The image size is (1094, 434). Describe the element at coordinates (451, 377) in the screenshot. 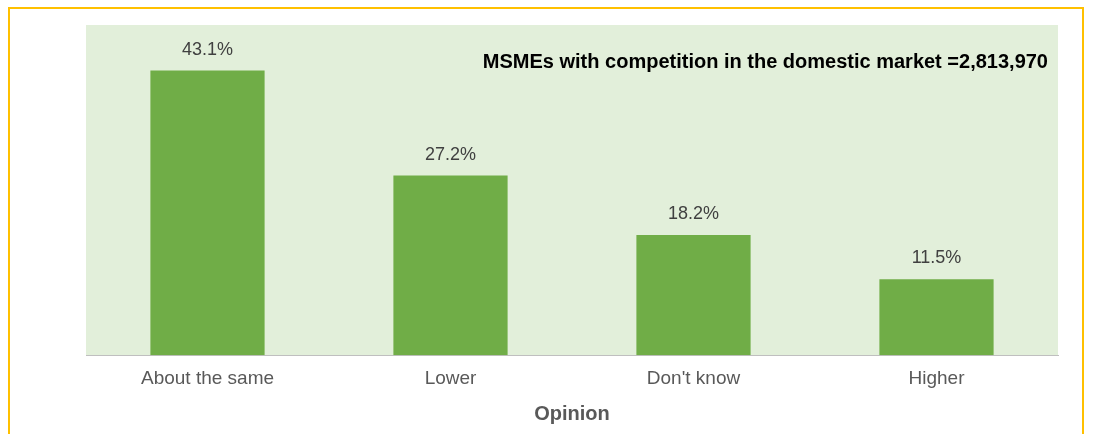

I see `x-tick-label: Lower` at that location.